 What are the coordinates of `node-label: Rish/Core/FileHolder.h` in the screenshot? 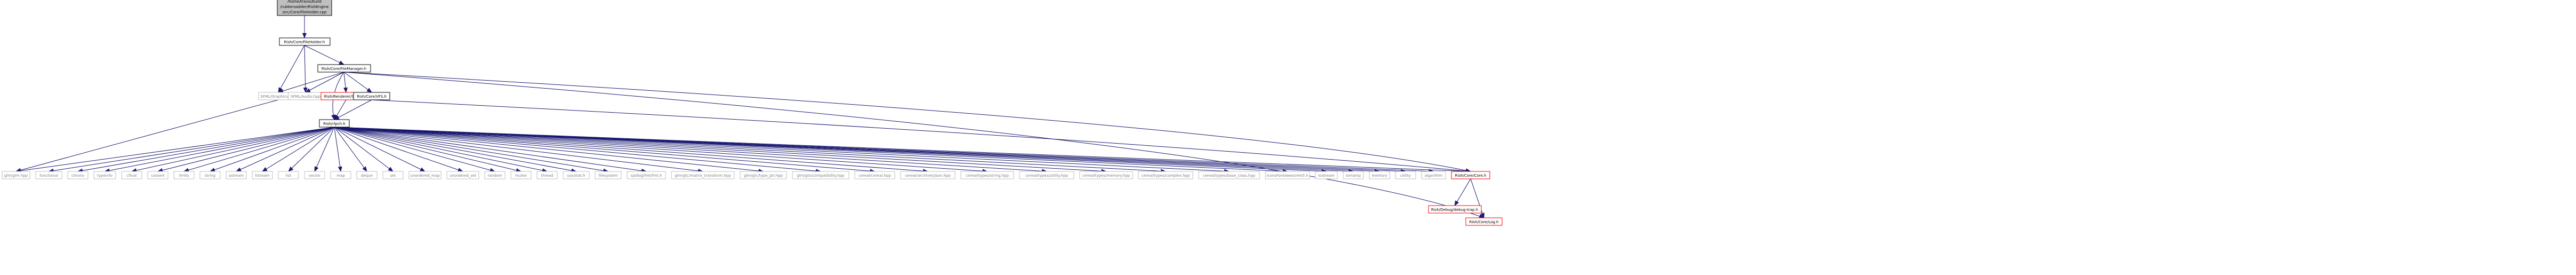 It's located at (304, 42).